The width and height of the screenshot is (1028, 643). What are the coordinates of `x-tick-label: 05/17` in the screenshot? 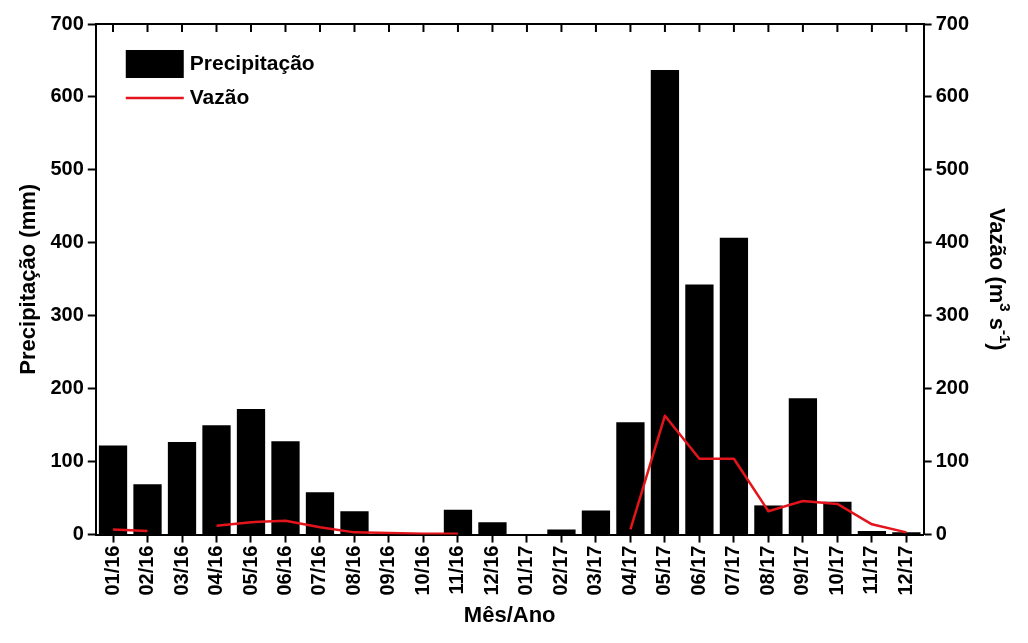 It's located at (663, 570).